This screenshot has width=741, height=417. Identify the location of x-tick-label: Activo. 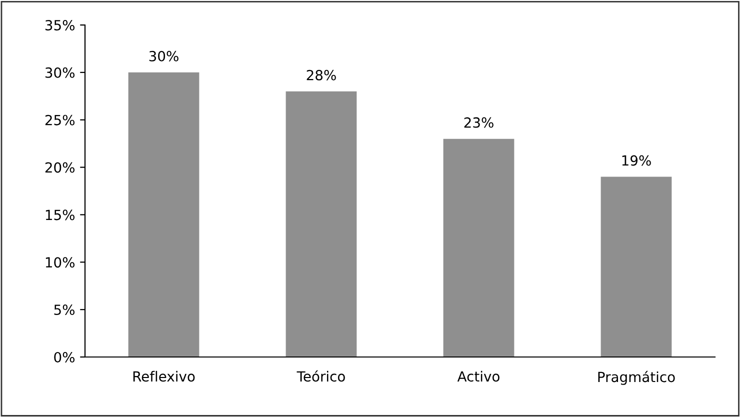
(478, 376).